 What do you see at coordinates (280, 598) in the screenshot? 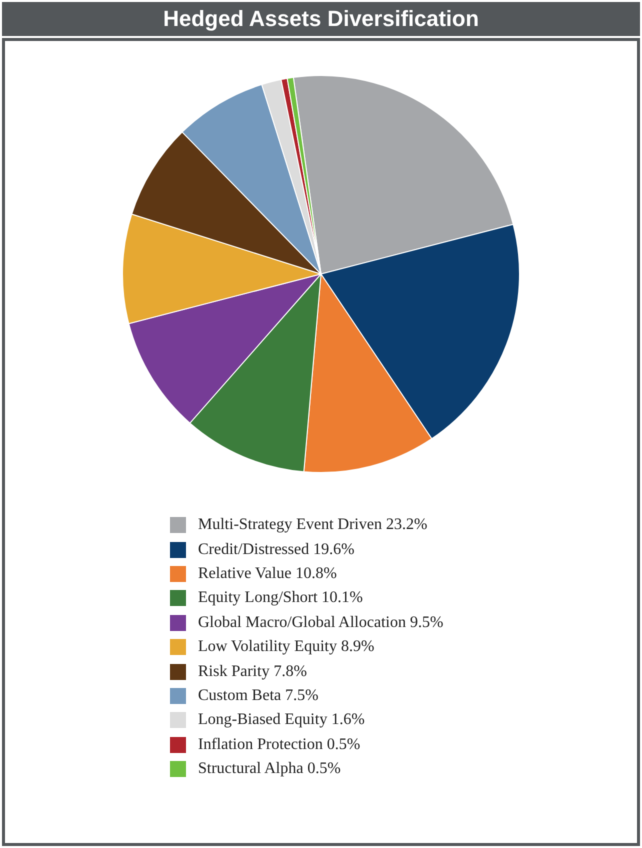
I see `legend-label: Equity Long/Short 10.1%` at bounding box center [280, 598].